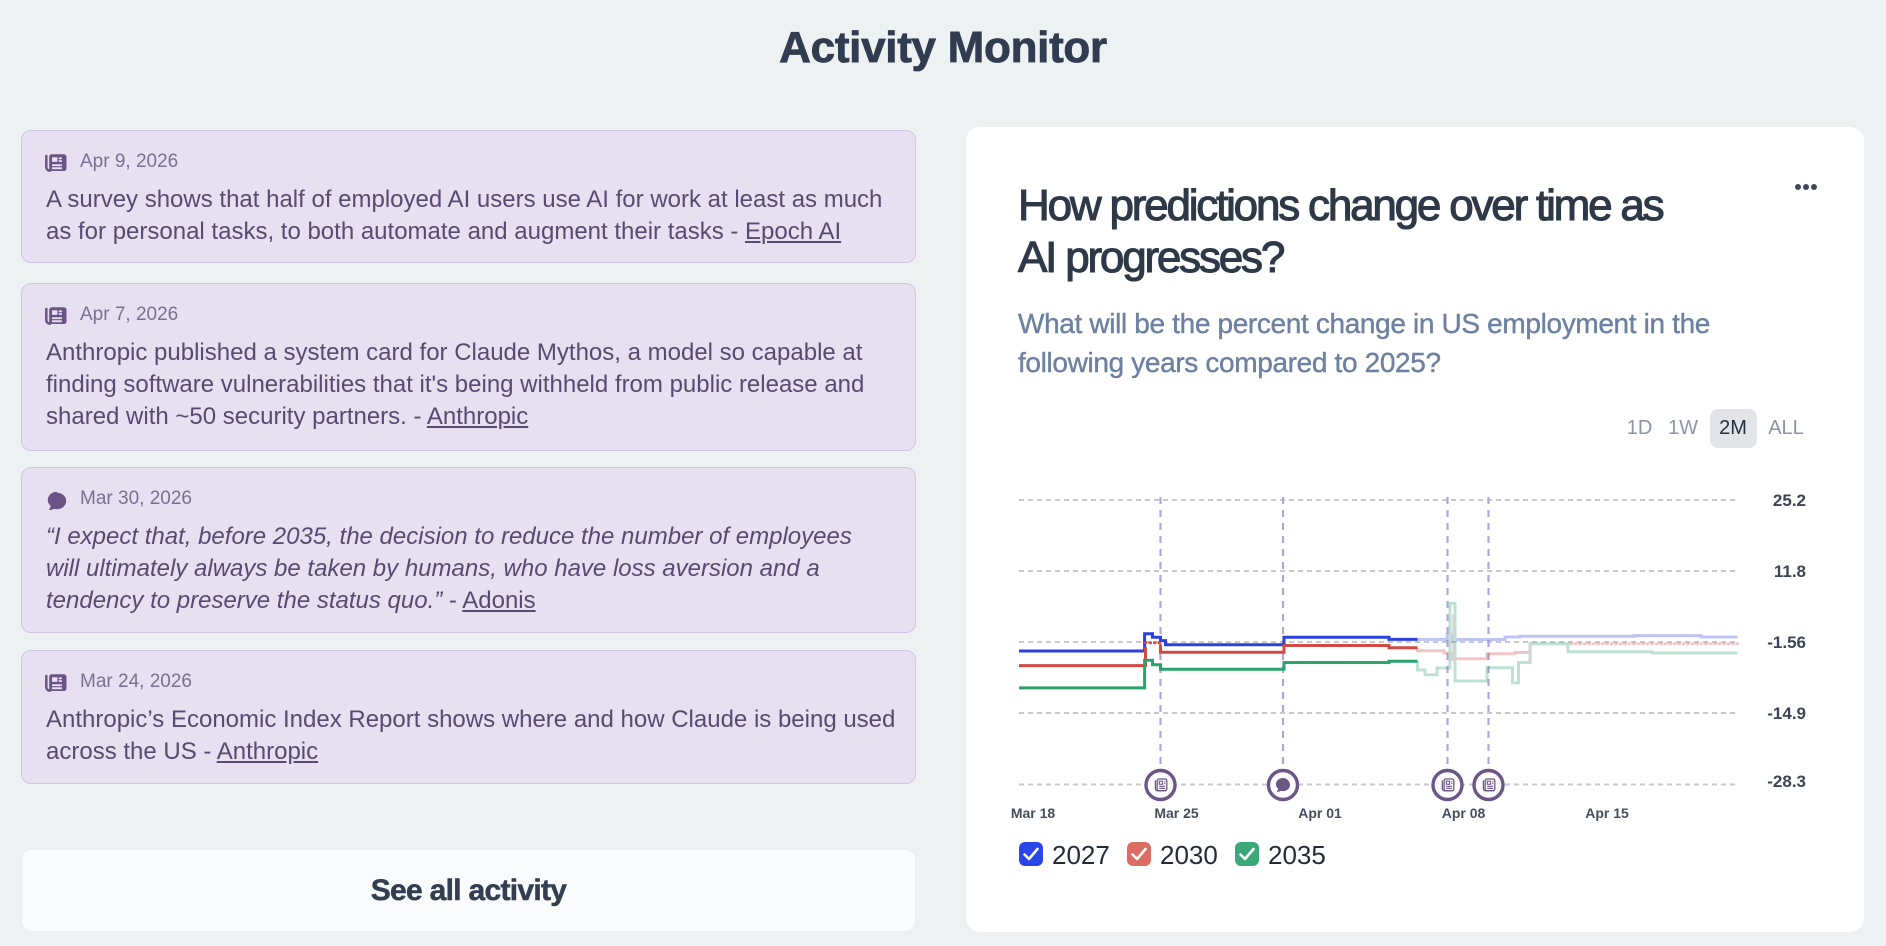 The width and height of the screenshot is (1886, 946). What do you see at coordinates (1789, 500) in the screenshot?
I see `svg-text: 25.2` at bounding box center [1789, 500].